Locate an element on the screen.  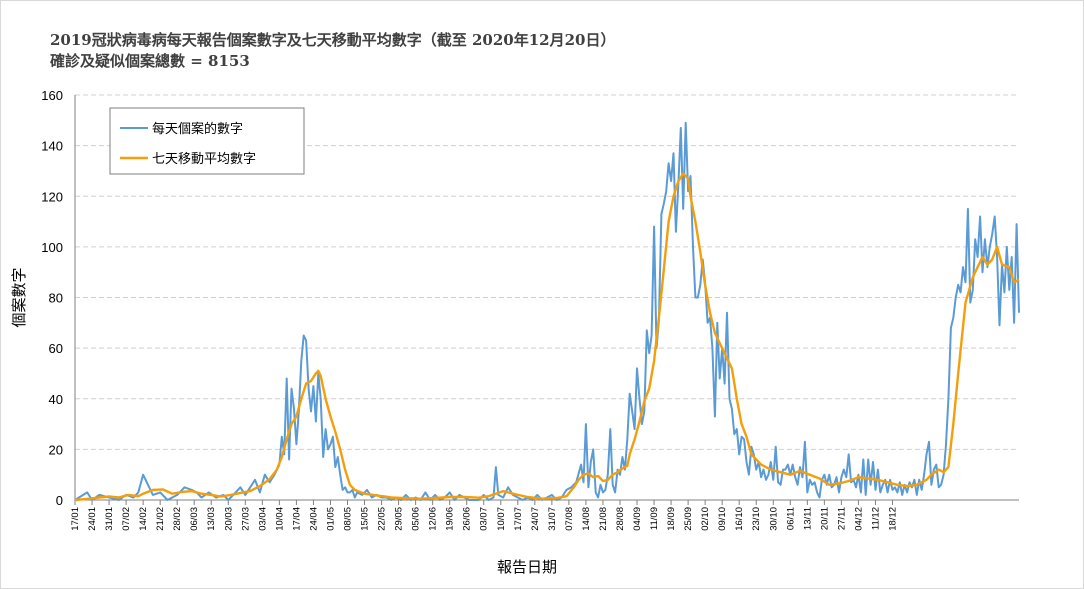
x-tick-label: 17/01 is located at coordinates (75, 519).